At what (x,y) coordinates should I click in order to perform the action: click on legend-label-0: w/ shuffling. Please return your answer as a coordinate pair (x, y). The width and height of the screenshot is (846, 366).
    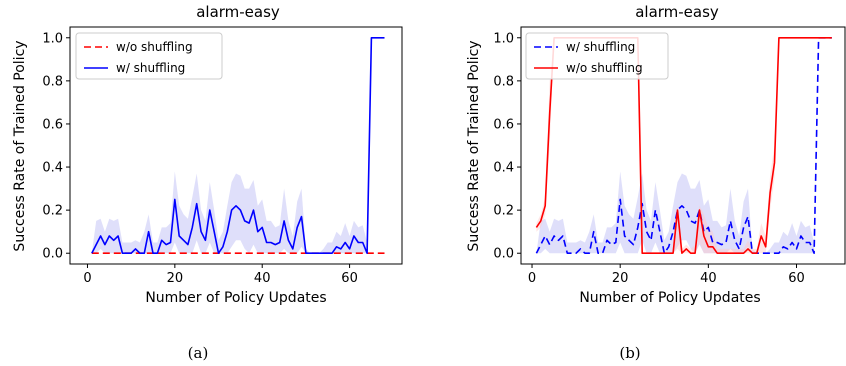
    Looking at the image, I should click on (600, 47).